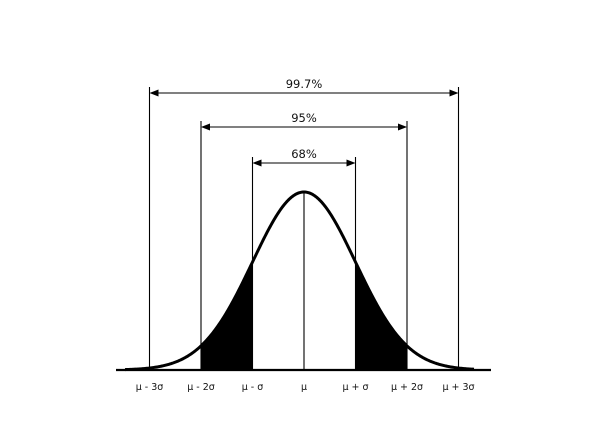  I want to click on tick-labels: μ - 3σ μ - 2σ μ - σ μ μ + σ μ + 2σ μ + 3σ, so click(305, 387).